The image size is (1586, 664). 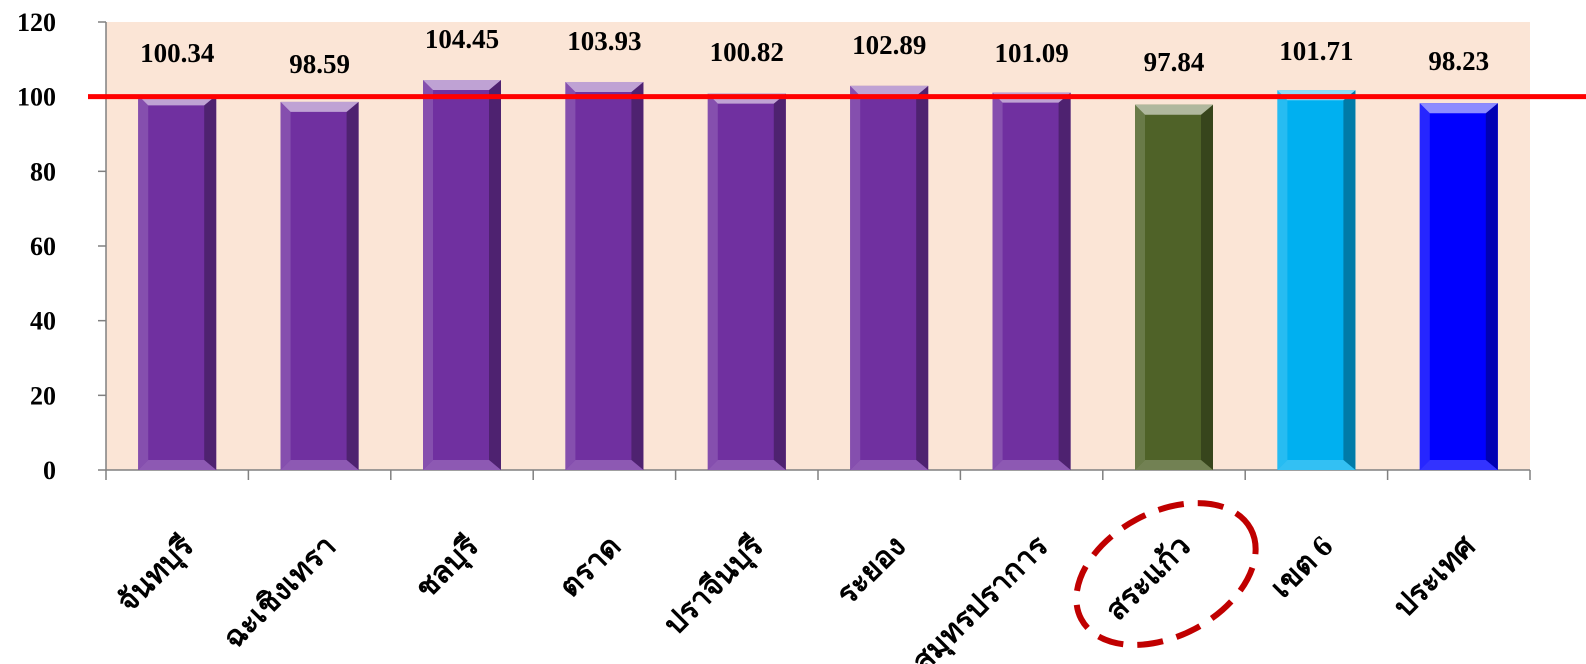 What do you see at coordinates (1174, 62) in the screenshot?
I see `bar-value-label: 97.84` at bounding box center [1174, 62].